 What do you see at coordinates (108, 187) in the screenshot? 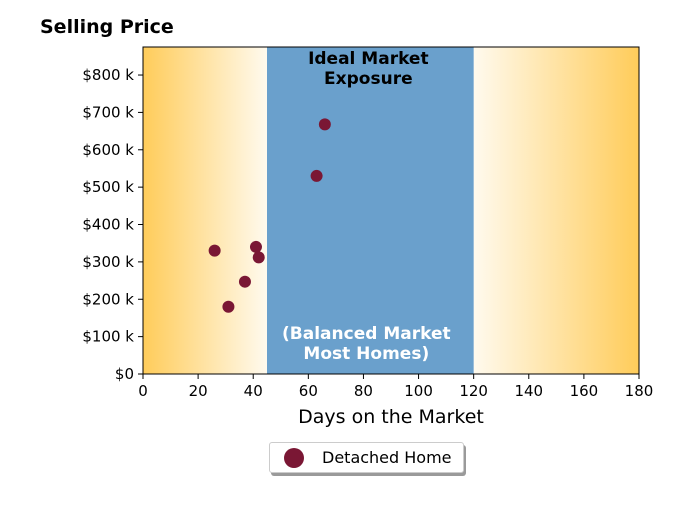
I see `y-tick-label-5: $500 k` at bounding box center [108, 187].